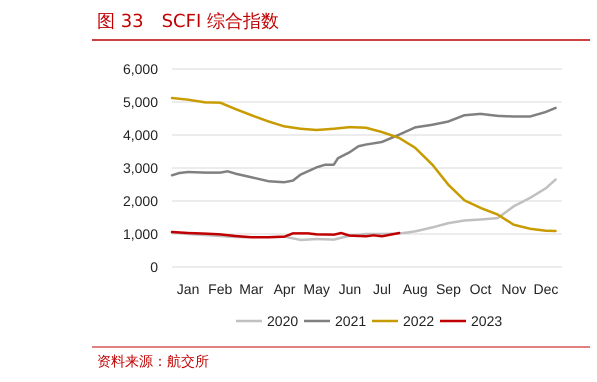 This screenshot has height=382, width=597. What do you see at coordinates (140, 135) in the screenshot?
I see `y-tick-label: 4,000` at bounding box center [140, 135].